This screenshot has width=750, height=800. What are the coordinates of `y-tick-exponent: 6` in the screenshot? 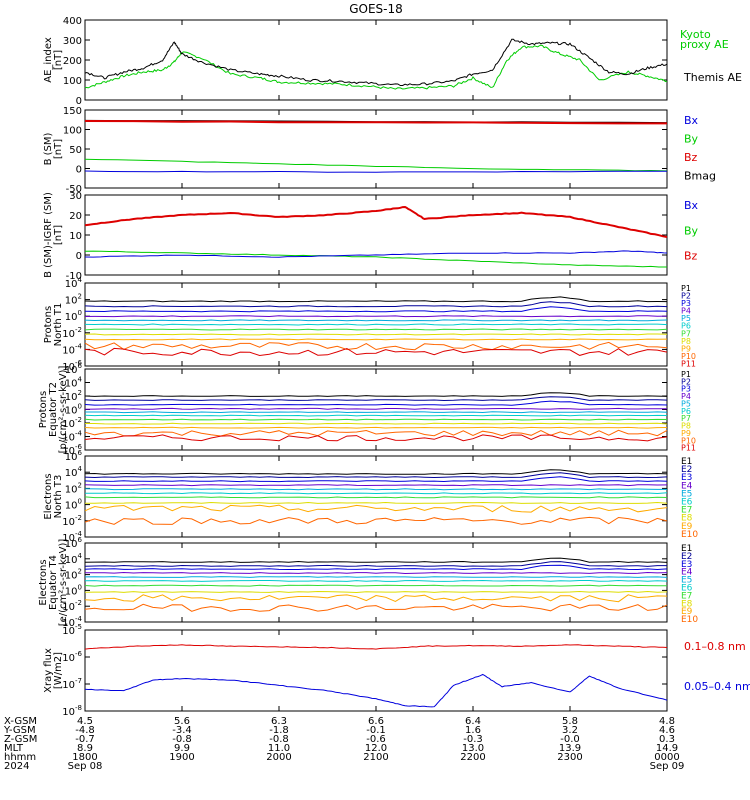 It's located at (80, 540).